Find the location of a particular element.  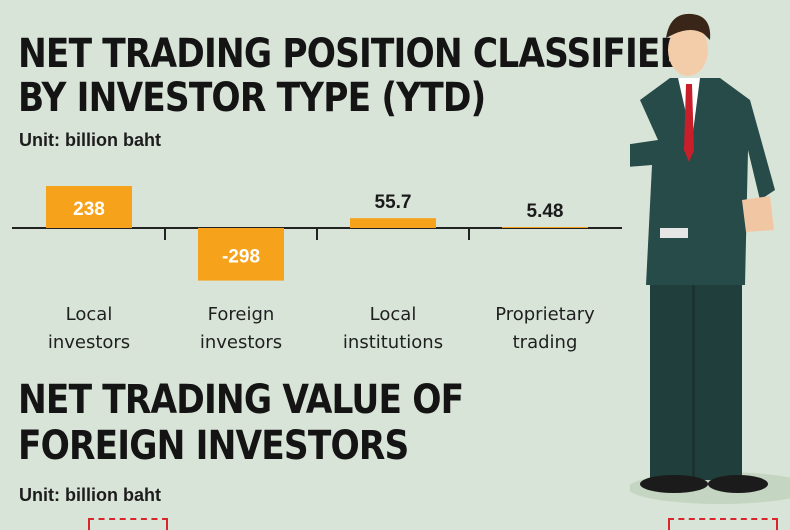

dashed-marker-right is located at coordinates (723, 524).